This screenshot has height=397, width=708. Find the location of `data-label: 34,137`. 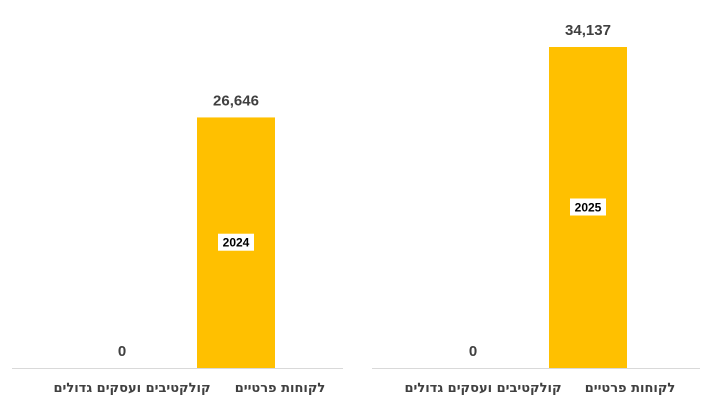

data-label: 34,137 is located at coordinates (588, 30).